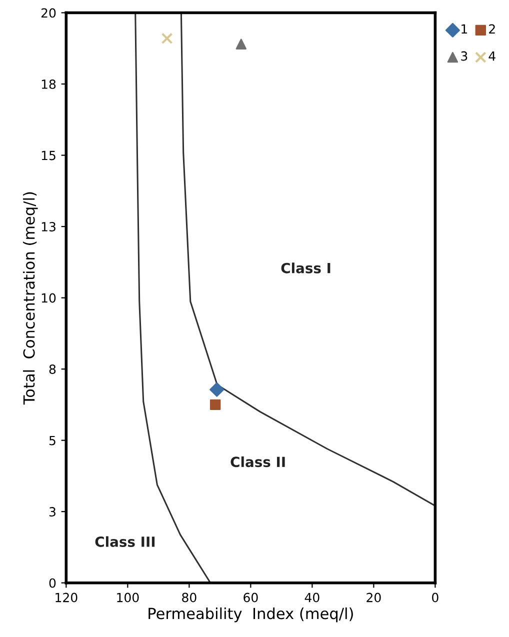 The image size is (509, 637). I want to click on x-tick-label: 0, so click(435, 597).